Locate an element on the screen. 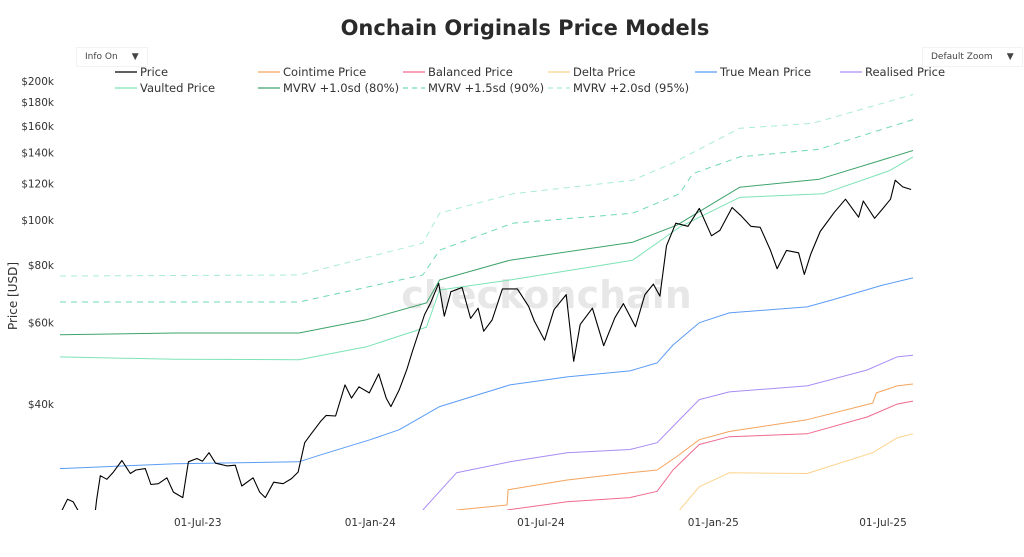 This screenshot has width=1024, height=557. legend-label: MVRV +2.0sd (95%) is located at coordinates (631, 88).